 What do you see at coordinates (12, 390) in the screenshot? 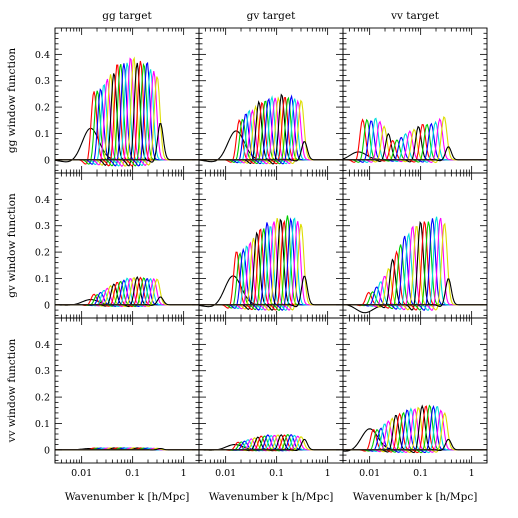
I see `row-label-2: vv window function` at bounding box center [12, 390].